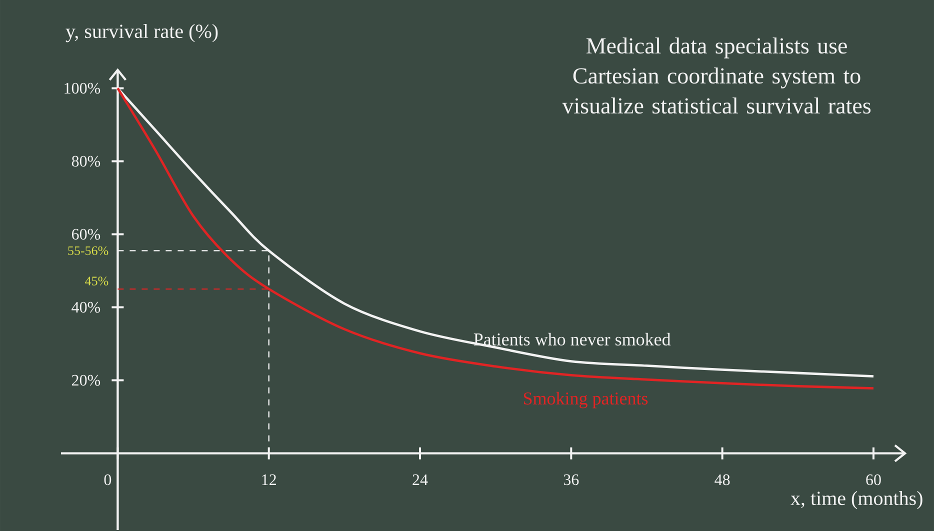 The image size is (934, 531). What do you see at coordinates (420, 479) in the screenshot?
I see `x-tick-label: 24` at bounding box center [420, 479].